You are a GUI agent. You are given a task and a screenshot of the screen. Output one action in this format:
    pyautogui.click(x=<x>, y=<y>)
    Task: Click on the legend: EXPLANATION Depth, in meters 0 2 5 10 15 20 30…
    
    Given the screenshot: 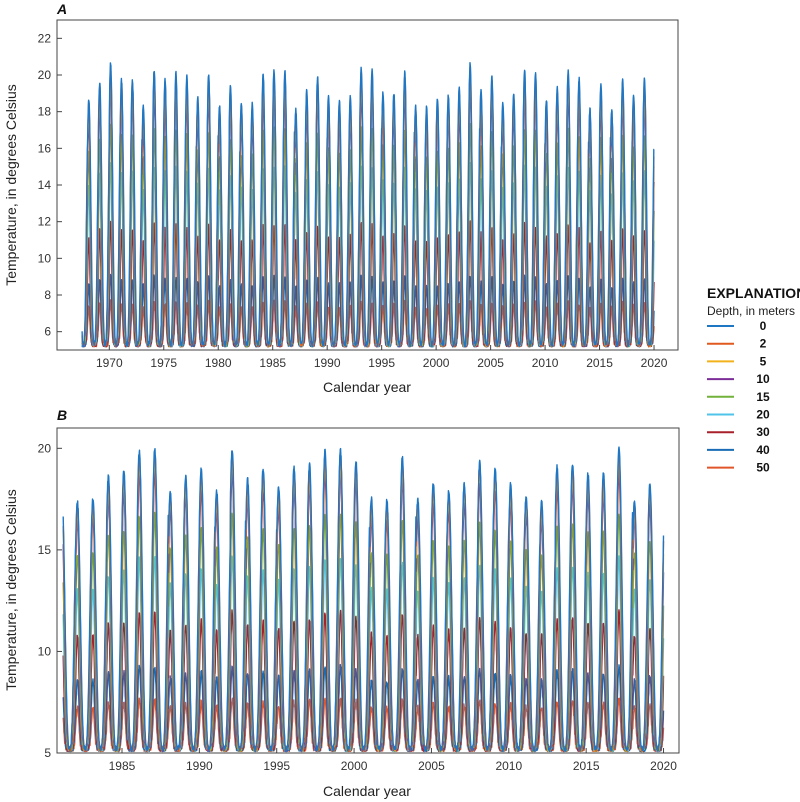 What is the action you would take?
    pyautogui.click(x=753, y=380)
    